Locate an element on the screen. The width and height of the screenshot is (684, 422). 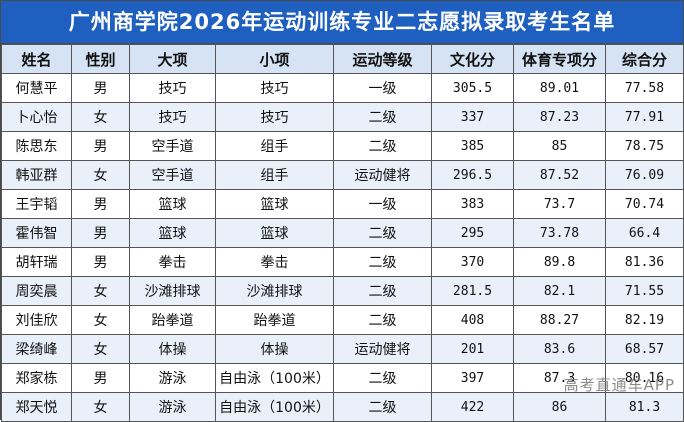
header-sport-level: 运动等级 is located at coordinates (382, 59).